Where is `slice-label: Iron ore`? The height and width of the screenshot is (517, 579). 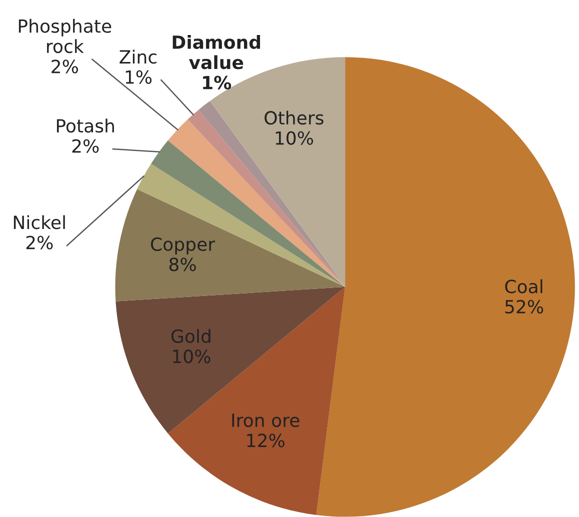
slice-label: Iron ore is located at coordinates (266, 421).